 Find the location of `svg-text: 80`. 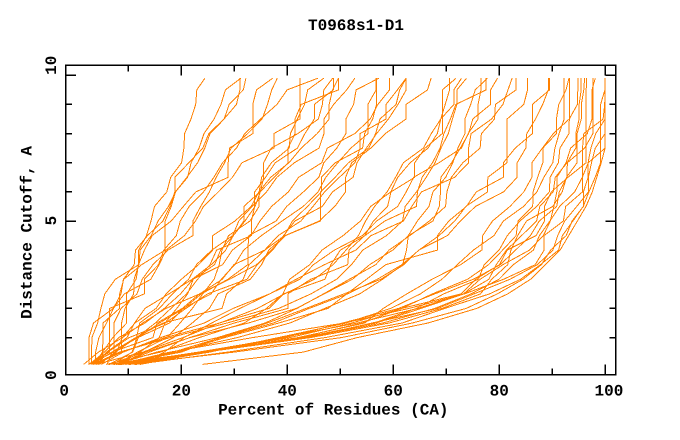

svg-text: 80 is located at coordinates (499, 392).